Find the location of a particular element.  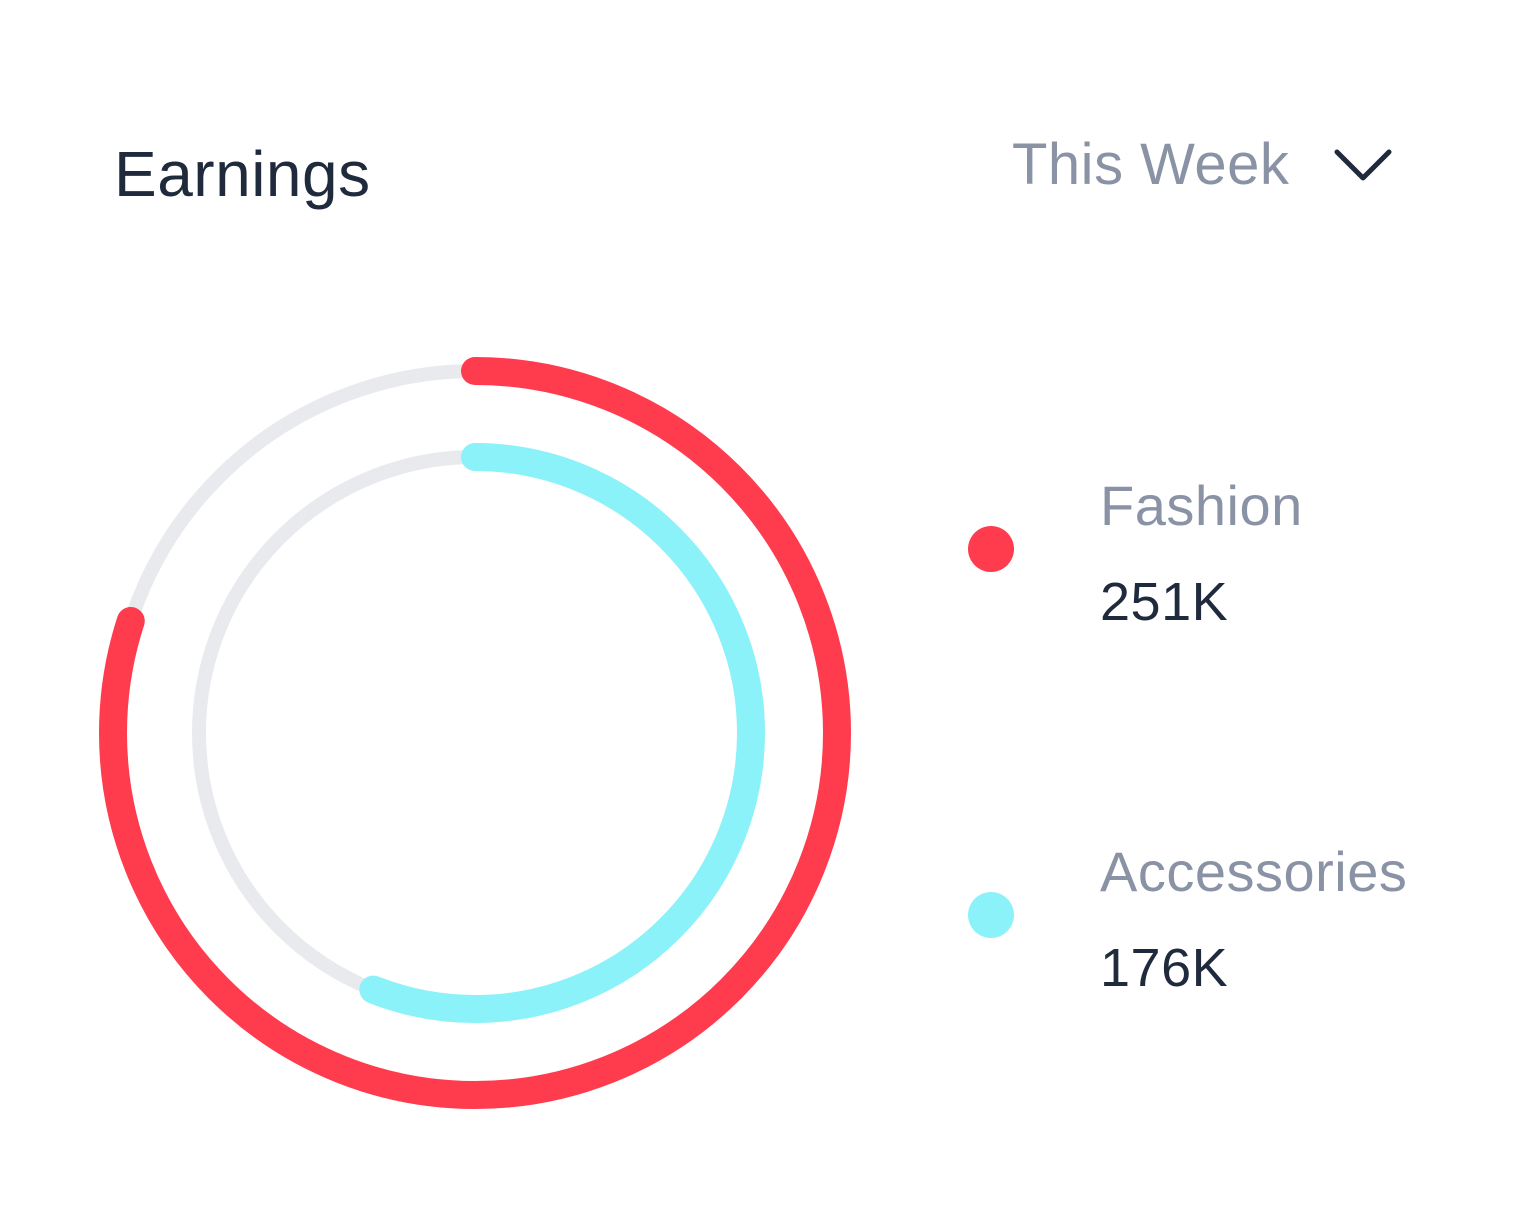

legend-item-fashion: Fashion 251K is located at coordinates (1226, 559).